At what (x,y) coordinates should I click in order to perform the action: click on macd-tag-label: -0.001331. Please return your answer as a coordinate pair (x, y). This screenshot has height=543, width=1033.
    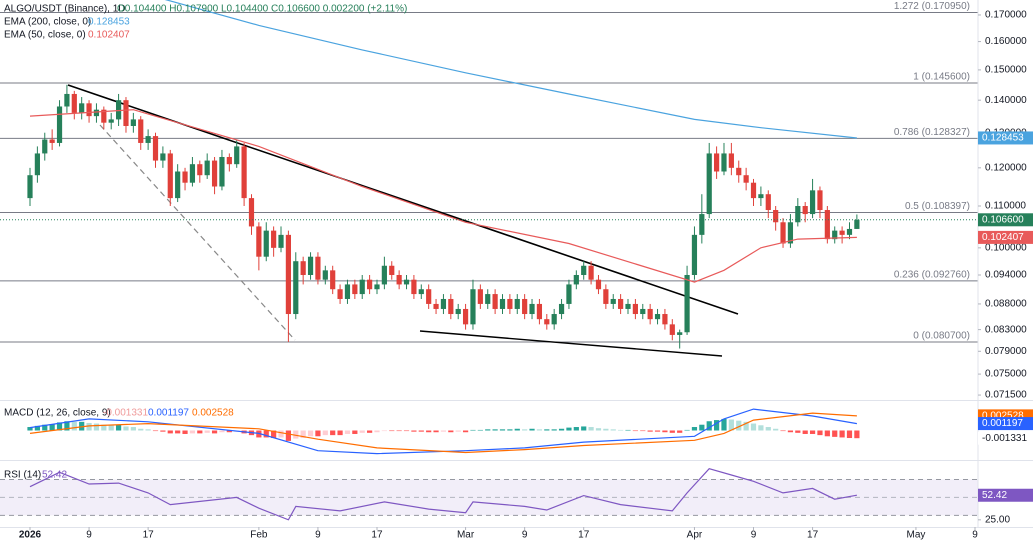
    Looking at the image, I should click on (1004, 438).